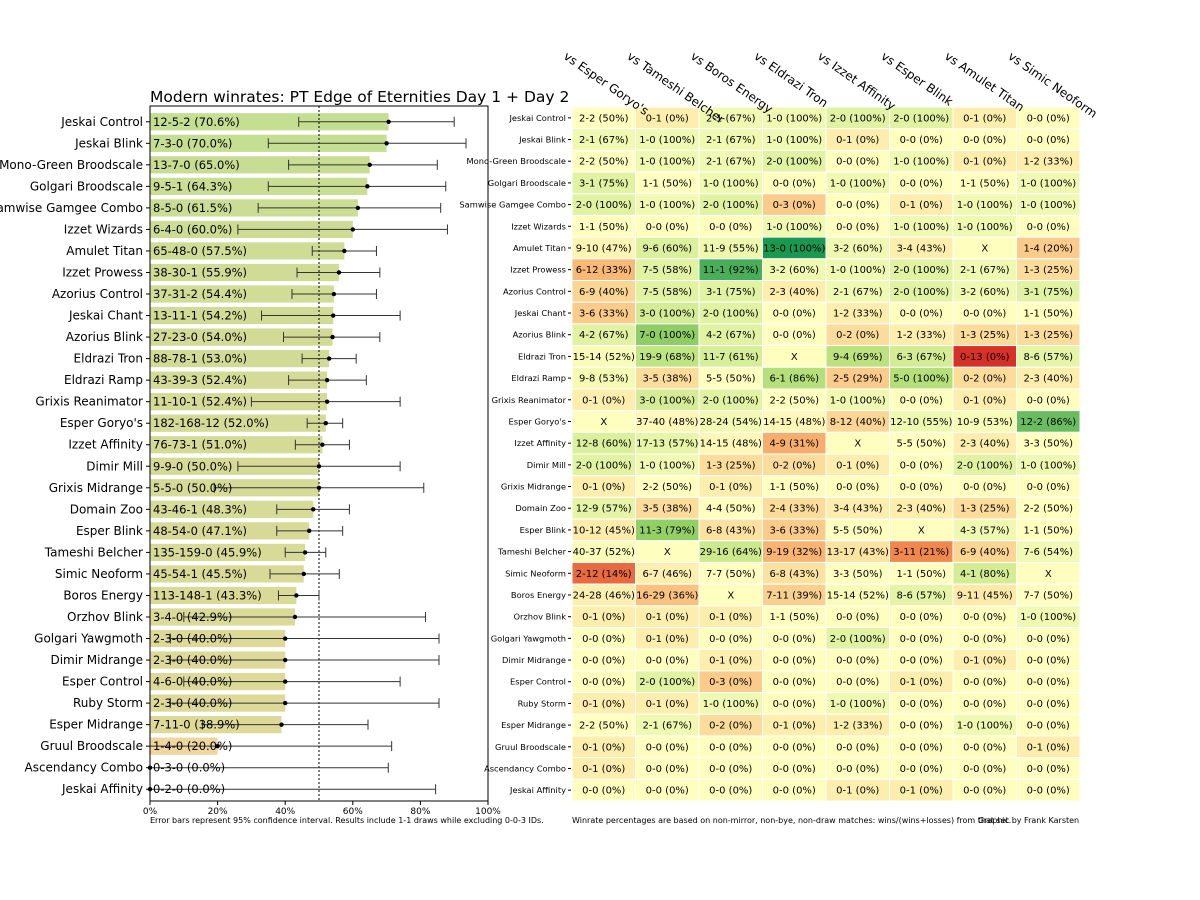  What do you see at coordinates (667, 530) in the screenshot?
I see `heatmap-cell-label: 11-3 (79%)` at bounding box center [667, 530].